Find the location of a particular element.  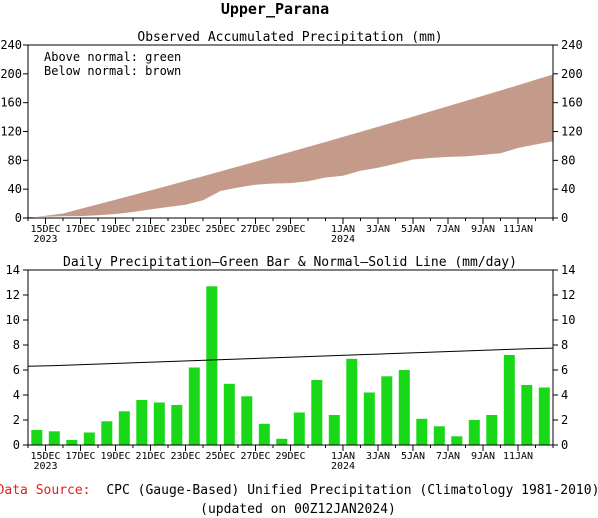

y-tick-label: 6 is located at coordinates (16, 370).